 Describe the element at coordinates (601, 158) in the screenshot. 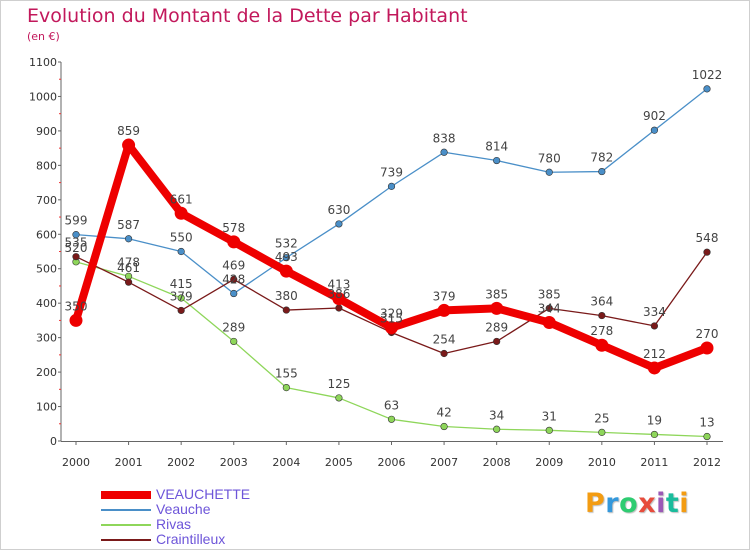

I see `data-label-1-10: 782` at that location.